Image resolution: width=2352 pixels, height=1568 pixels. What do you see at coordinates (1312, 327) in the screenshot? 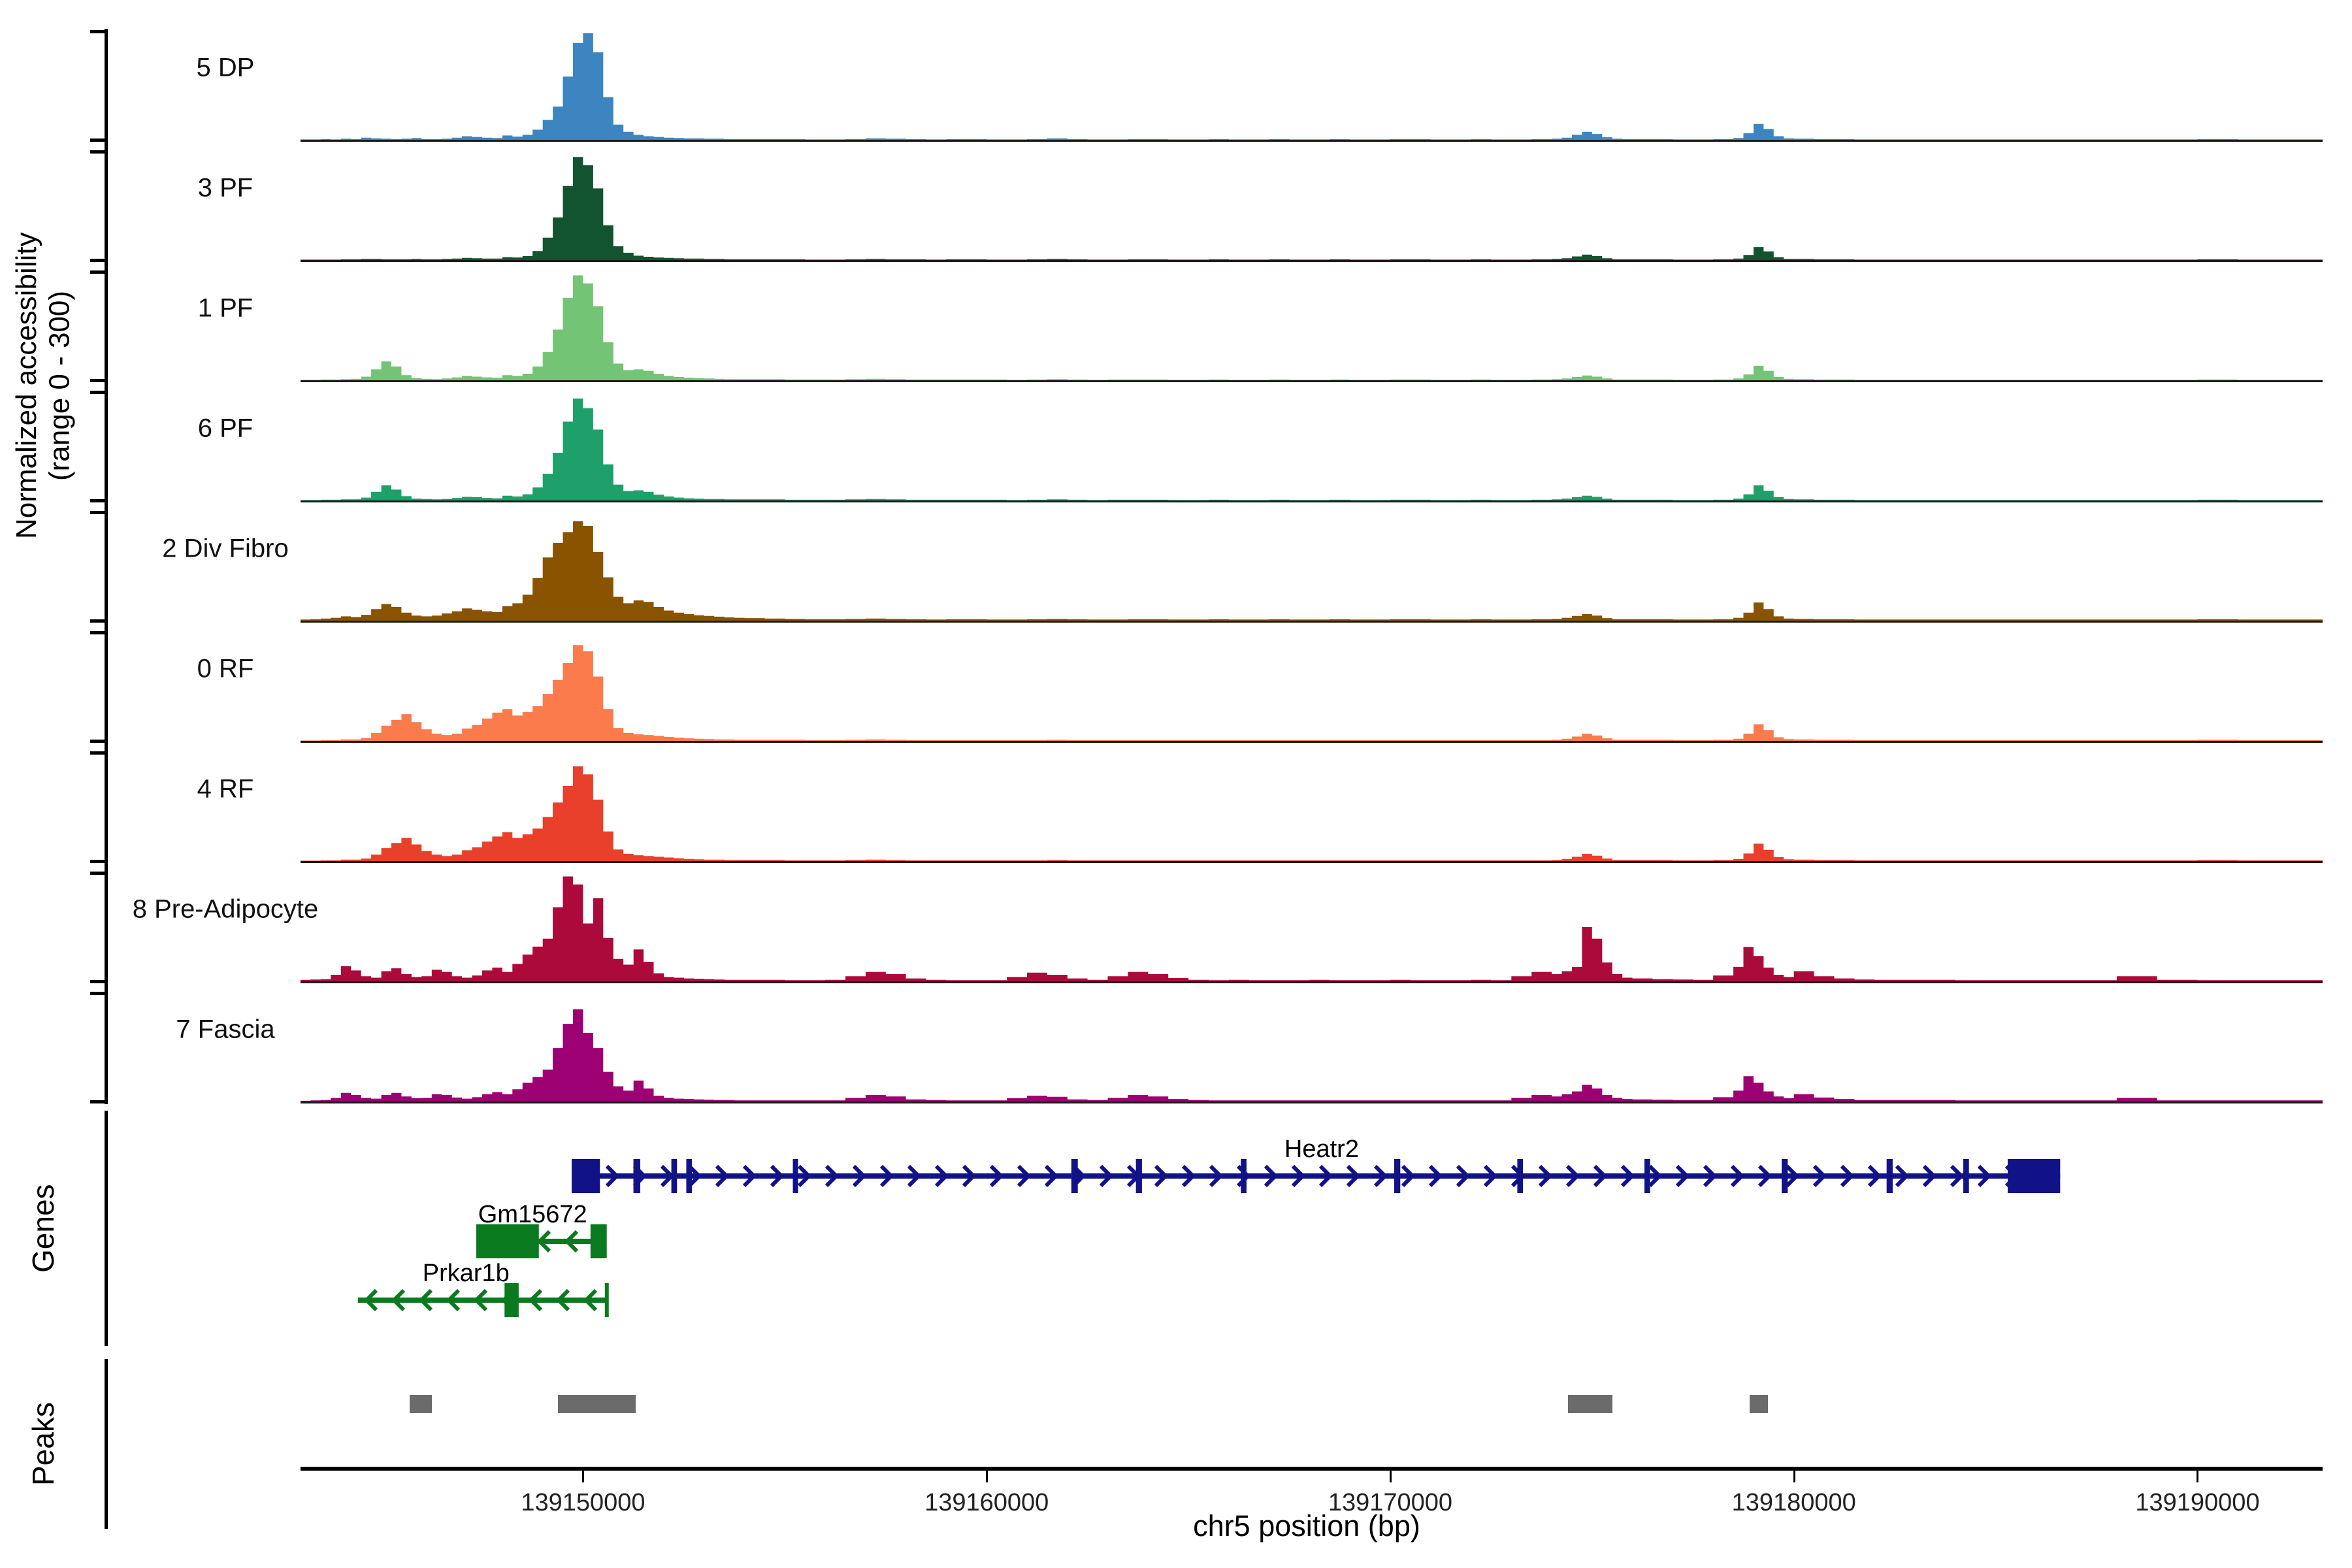
I see `coverage-area-1-pf` at bounding box center [1312, 327].